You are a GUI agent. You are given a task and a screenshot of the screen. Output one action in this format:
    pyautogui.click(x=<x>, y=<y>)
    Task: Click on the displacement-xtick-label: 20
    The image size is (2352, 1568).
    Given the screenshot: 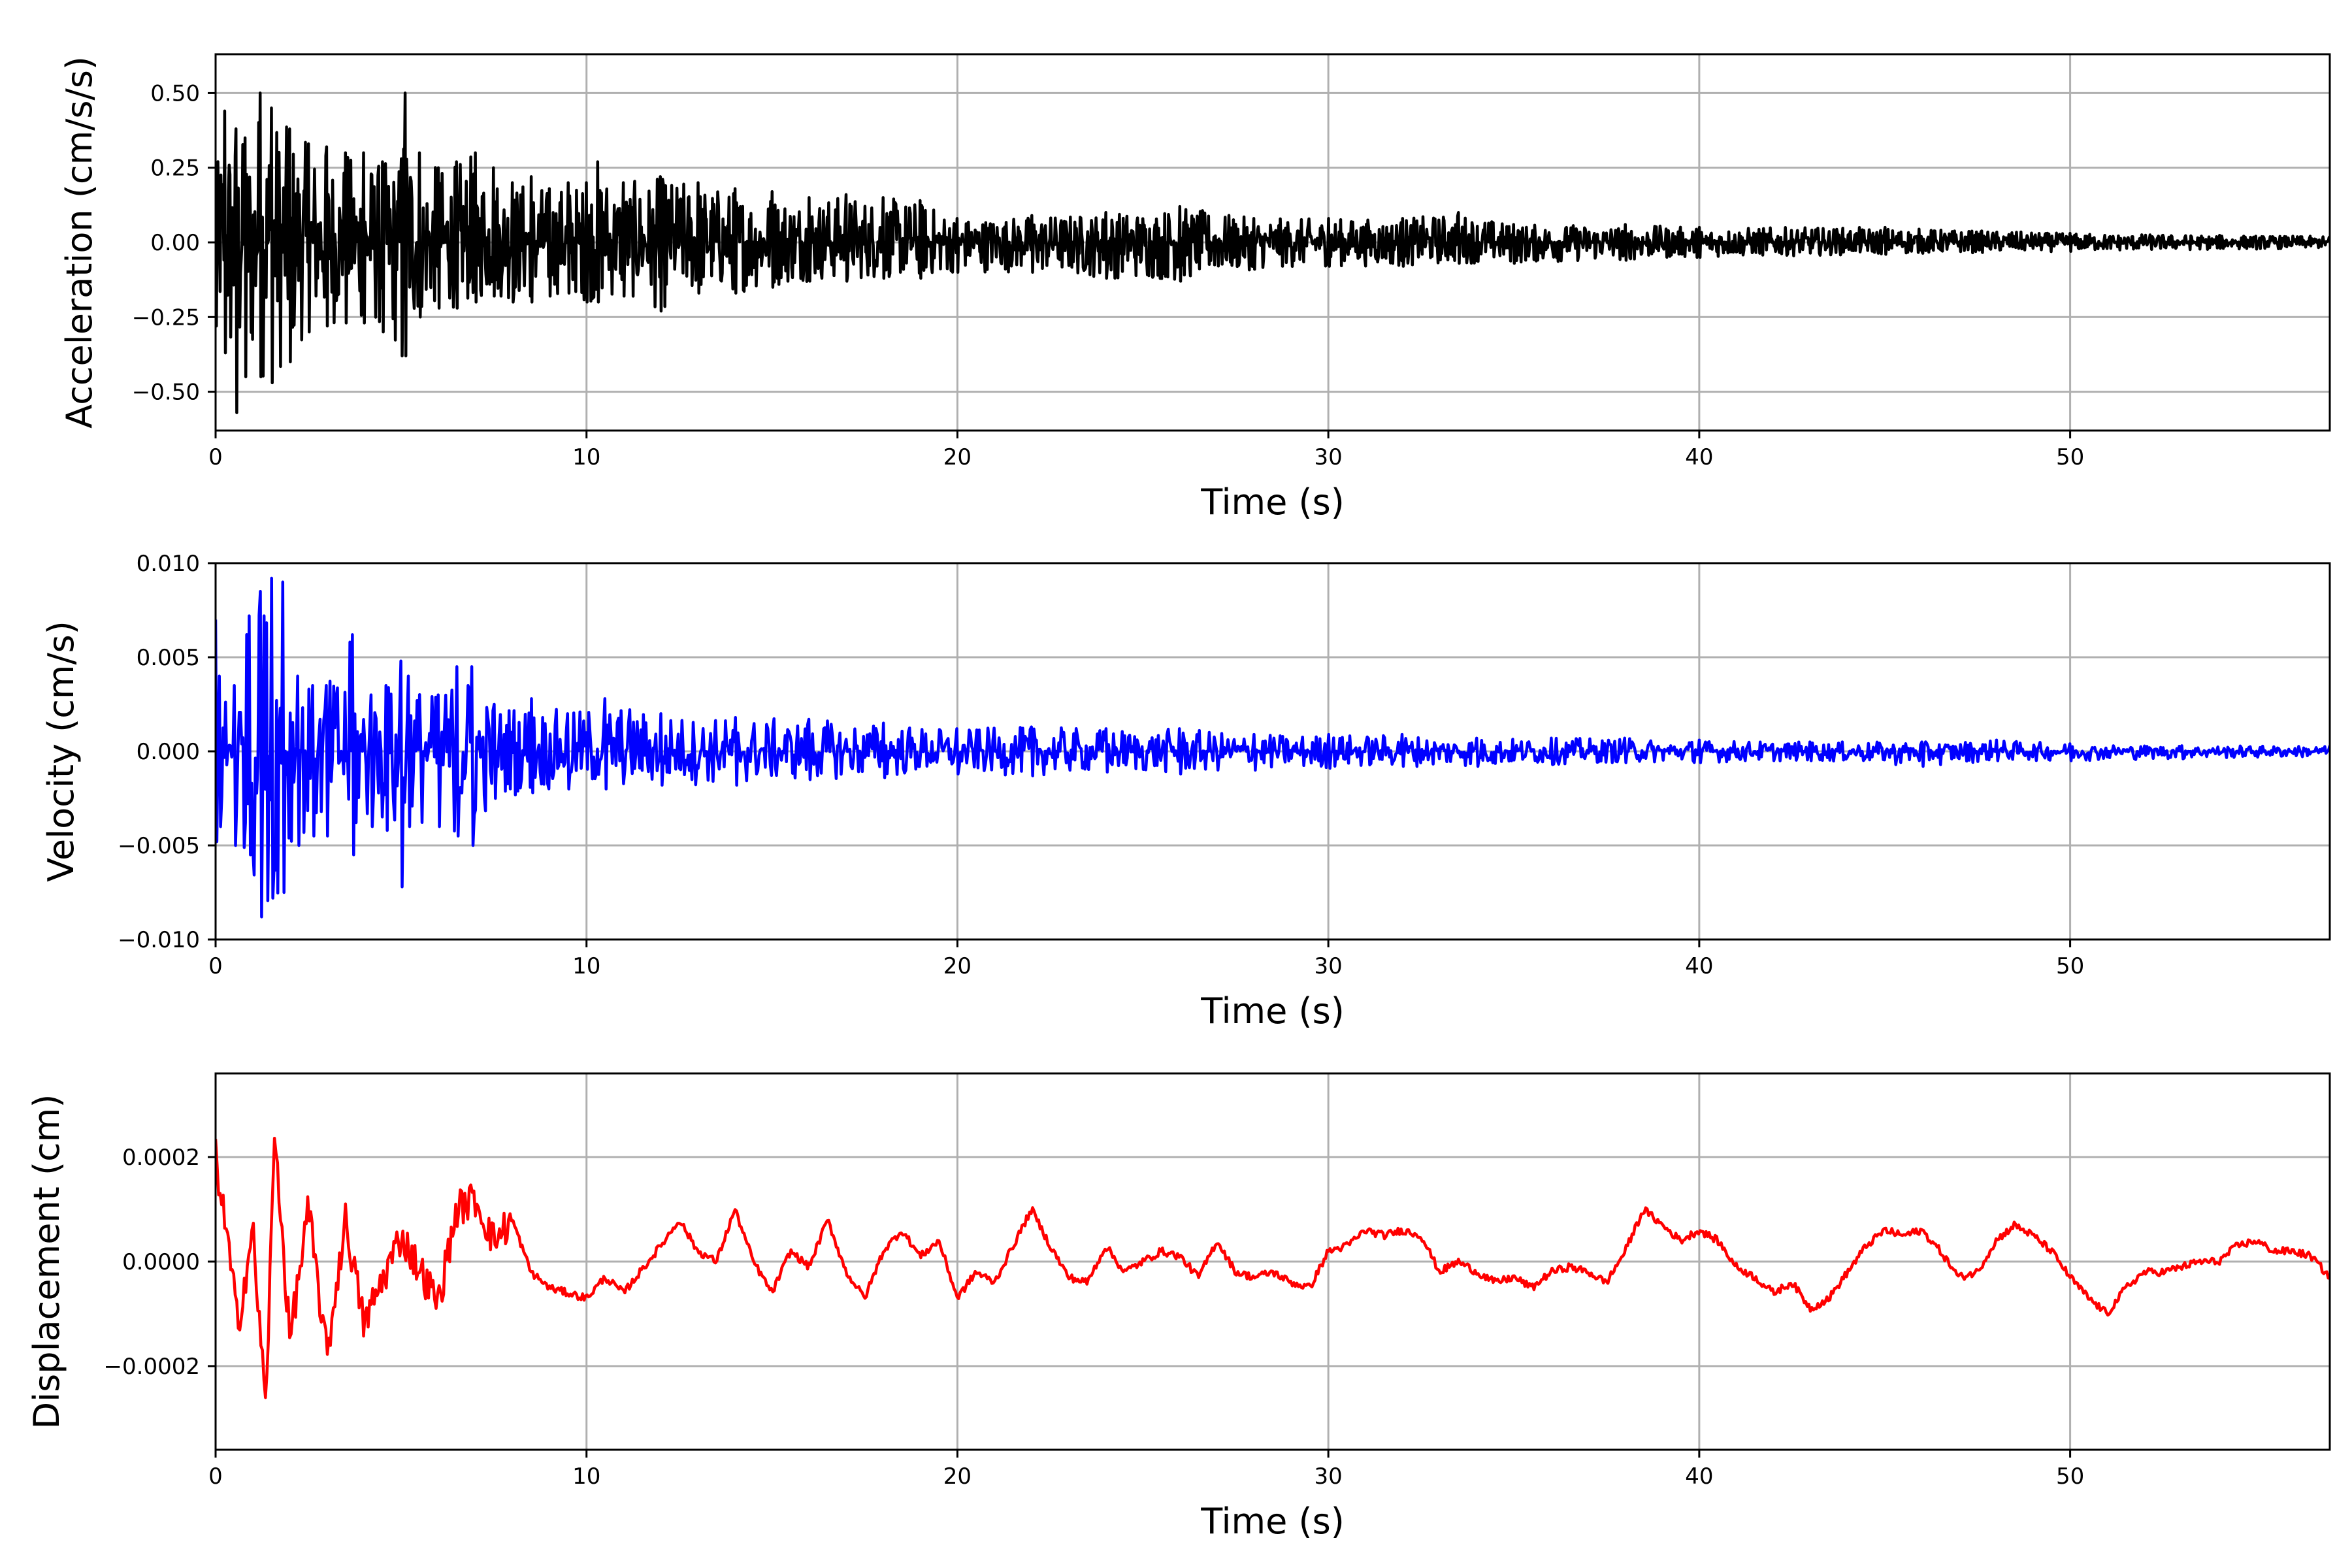 What is the action you would take?
    pyautogui.click(x=957, y=1476)
    